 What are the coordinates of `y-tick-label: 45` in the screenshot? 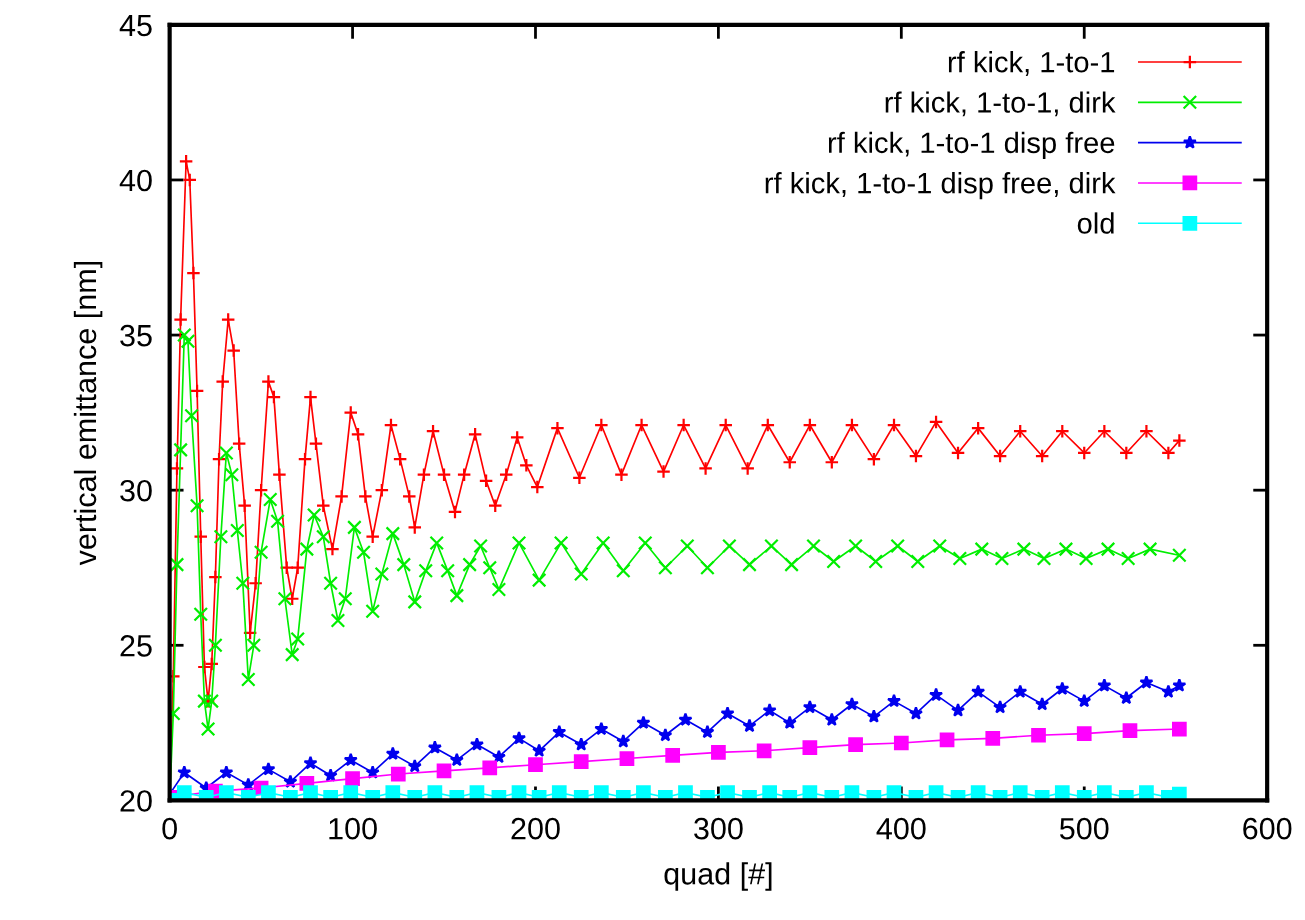 It's located at (135, 25).